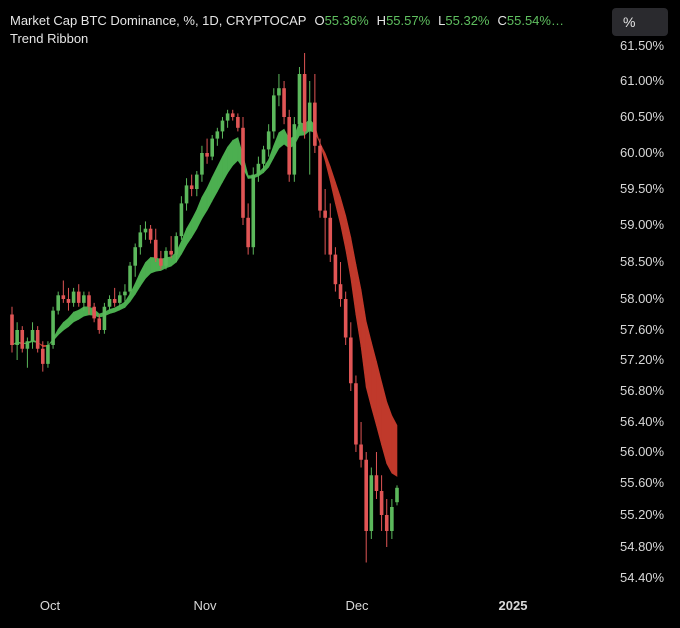  I want to click on y-tick-label: 57.20%, so click(642, 359).